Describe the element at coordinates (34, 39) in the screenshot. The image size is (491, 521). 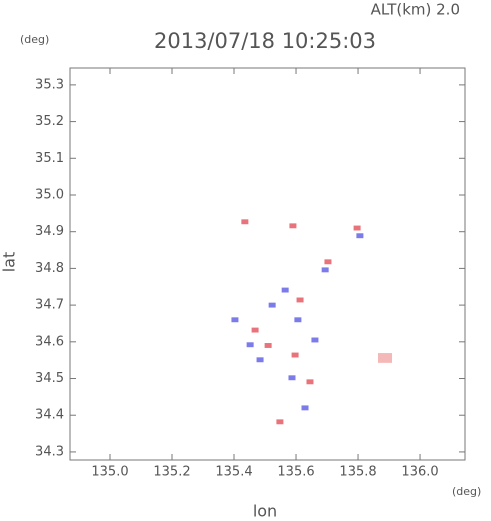
I see `y-unit: (deg)` at that location.